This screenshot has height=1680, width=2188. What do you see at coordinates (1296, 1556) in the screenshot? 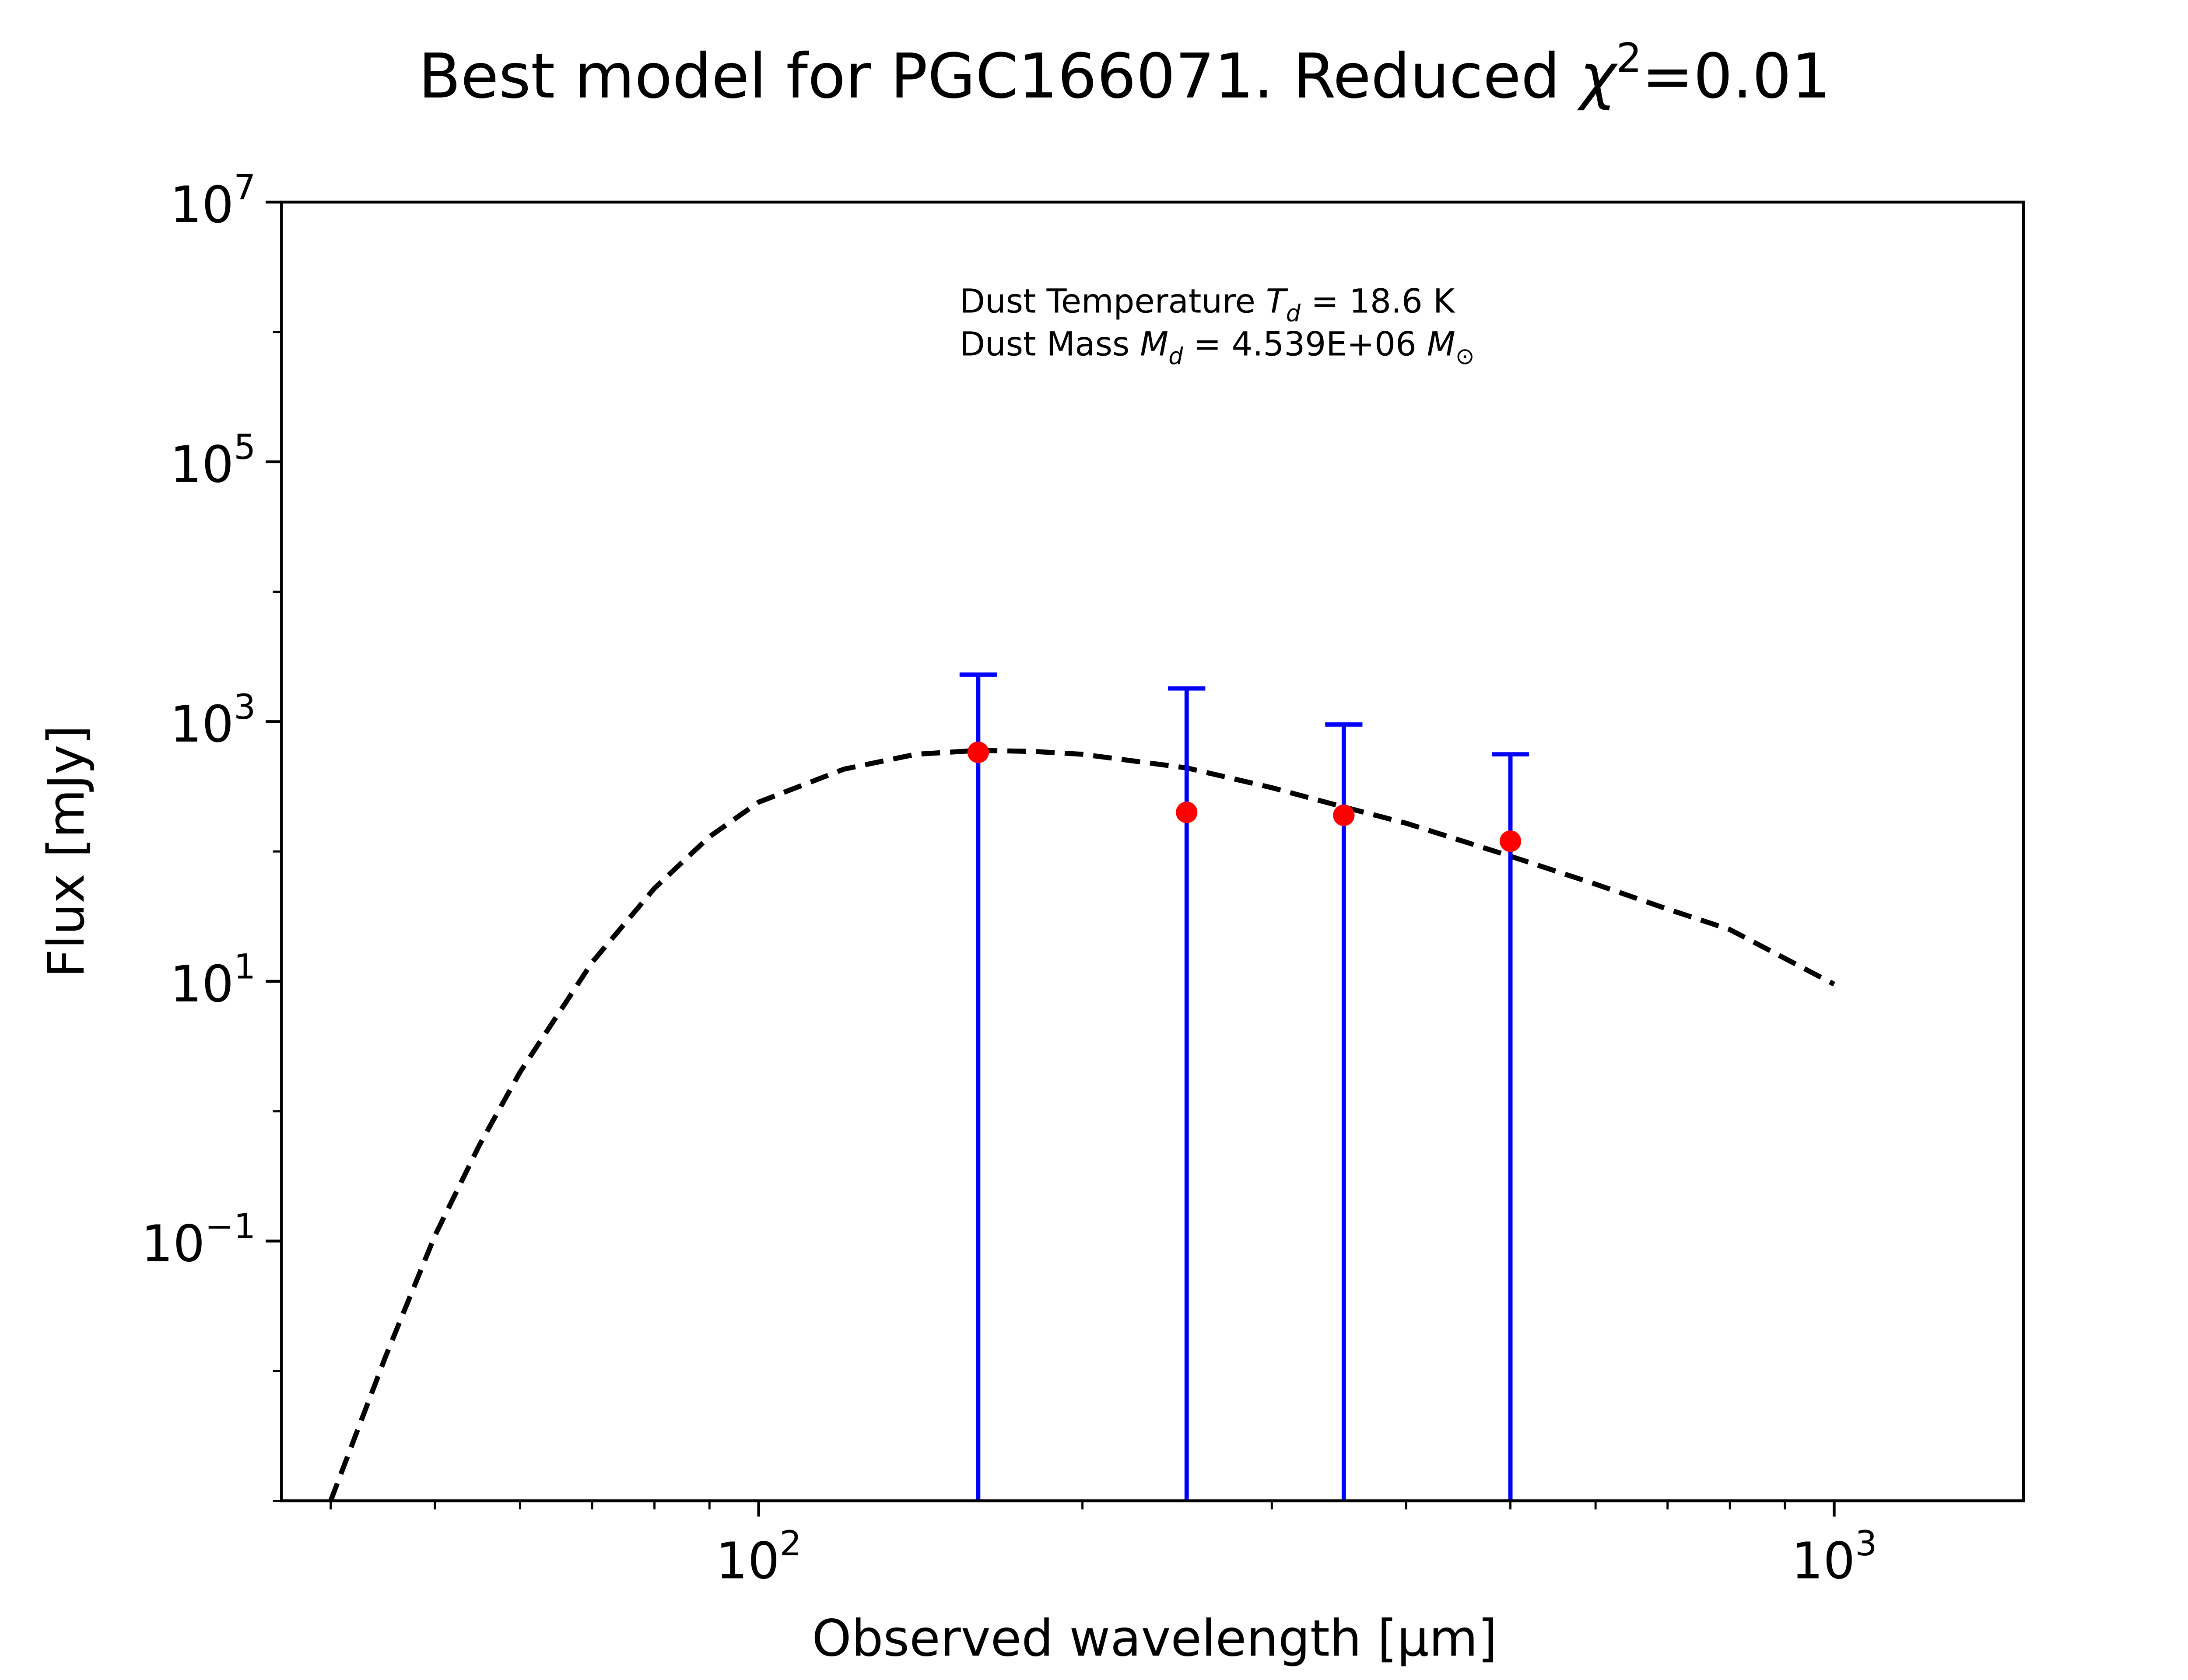
I see `x-tick-labels: 10² 10³` at bounding box center [1296, 1556].